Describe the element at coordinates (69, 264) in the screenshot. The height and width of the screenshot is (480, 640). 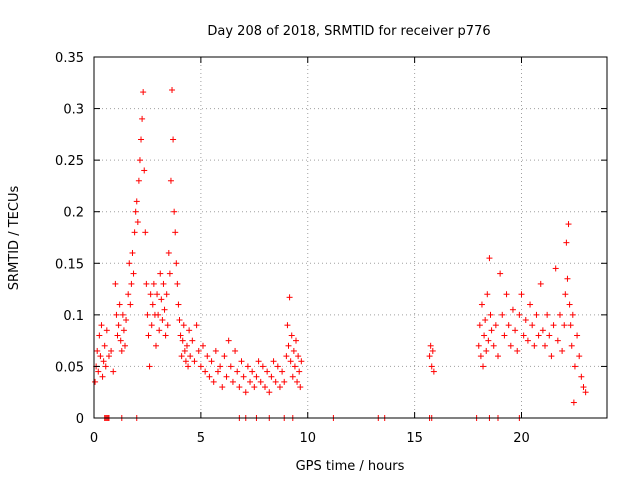
I see `y-tick-label: 0.15` at that location.